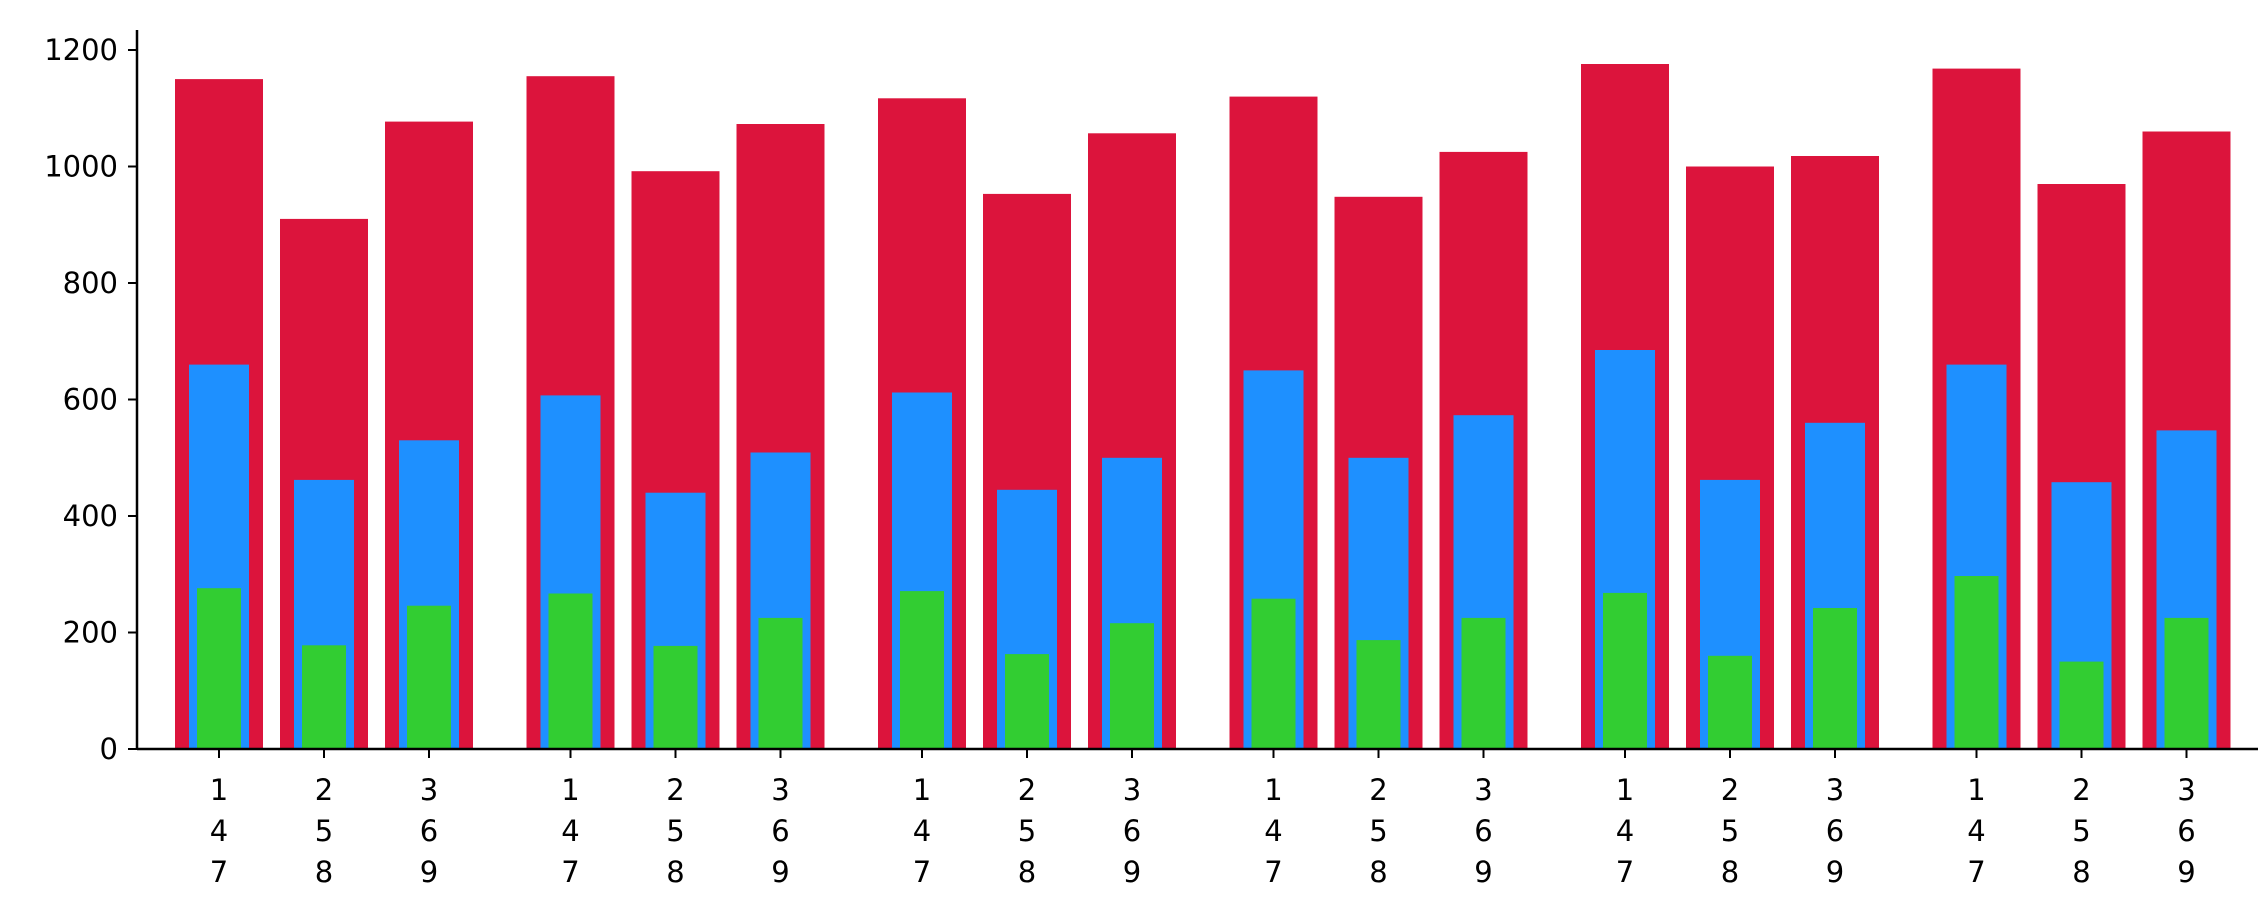 Image resolution: width=2258 pixels, height=909 pixels. I want to click on bar-series3-group5-cat1, so click(1625, 670).